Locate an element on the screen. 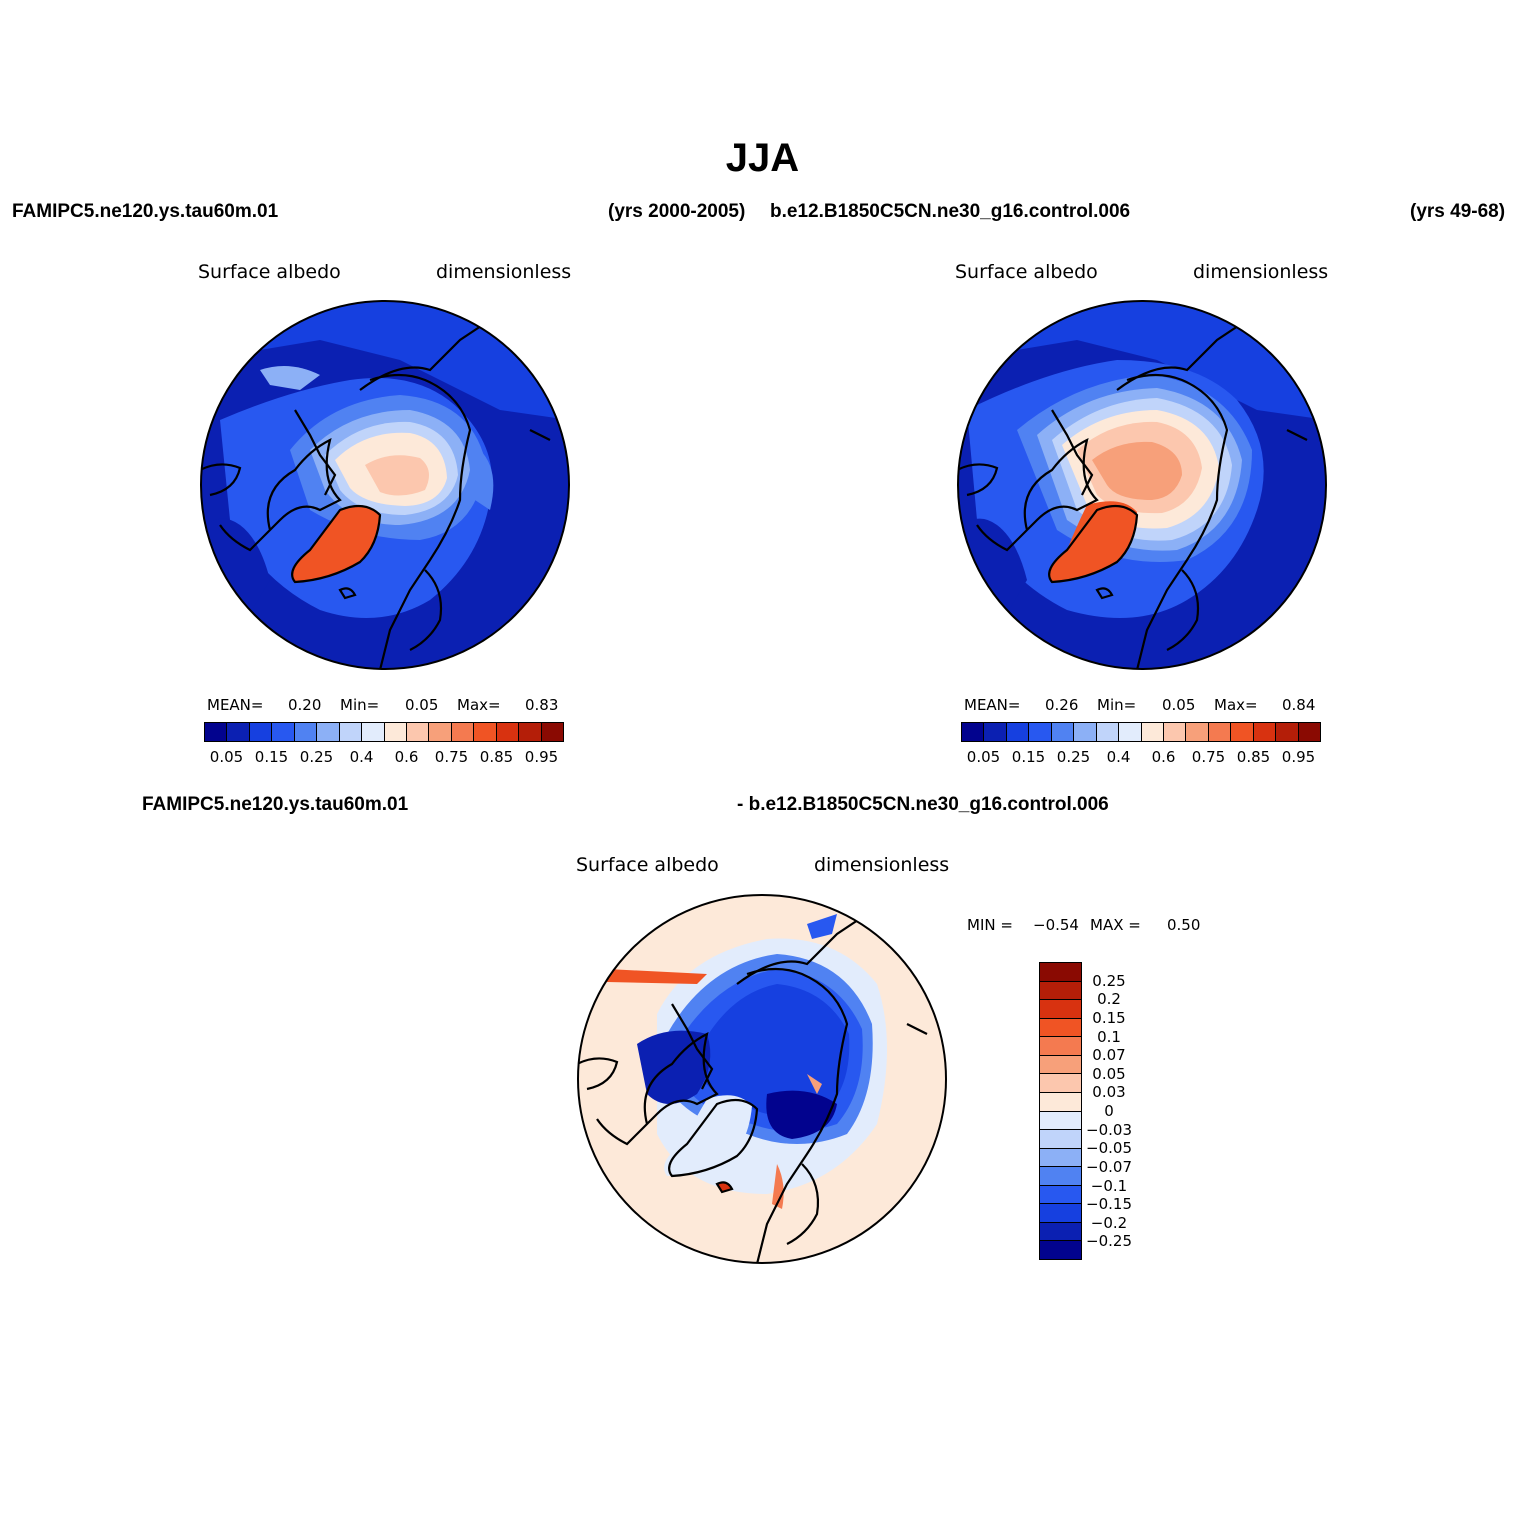 Image resolution: width=1525 pixels, height=1525 pixels. right-variable-label: Surface albedo is located at coordinates (1026, 272).